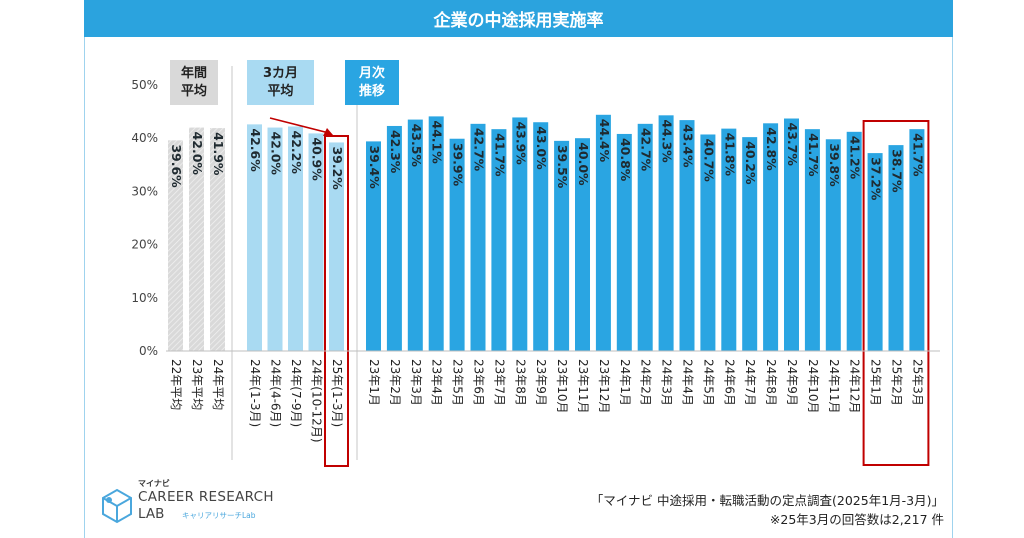 The height and width of the screenshot is (538, 1024). Describe the element at coordinates (479, 382) in the screenshot. I see `x-tick-label: 23年6月` at that location.